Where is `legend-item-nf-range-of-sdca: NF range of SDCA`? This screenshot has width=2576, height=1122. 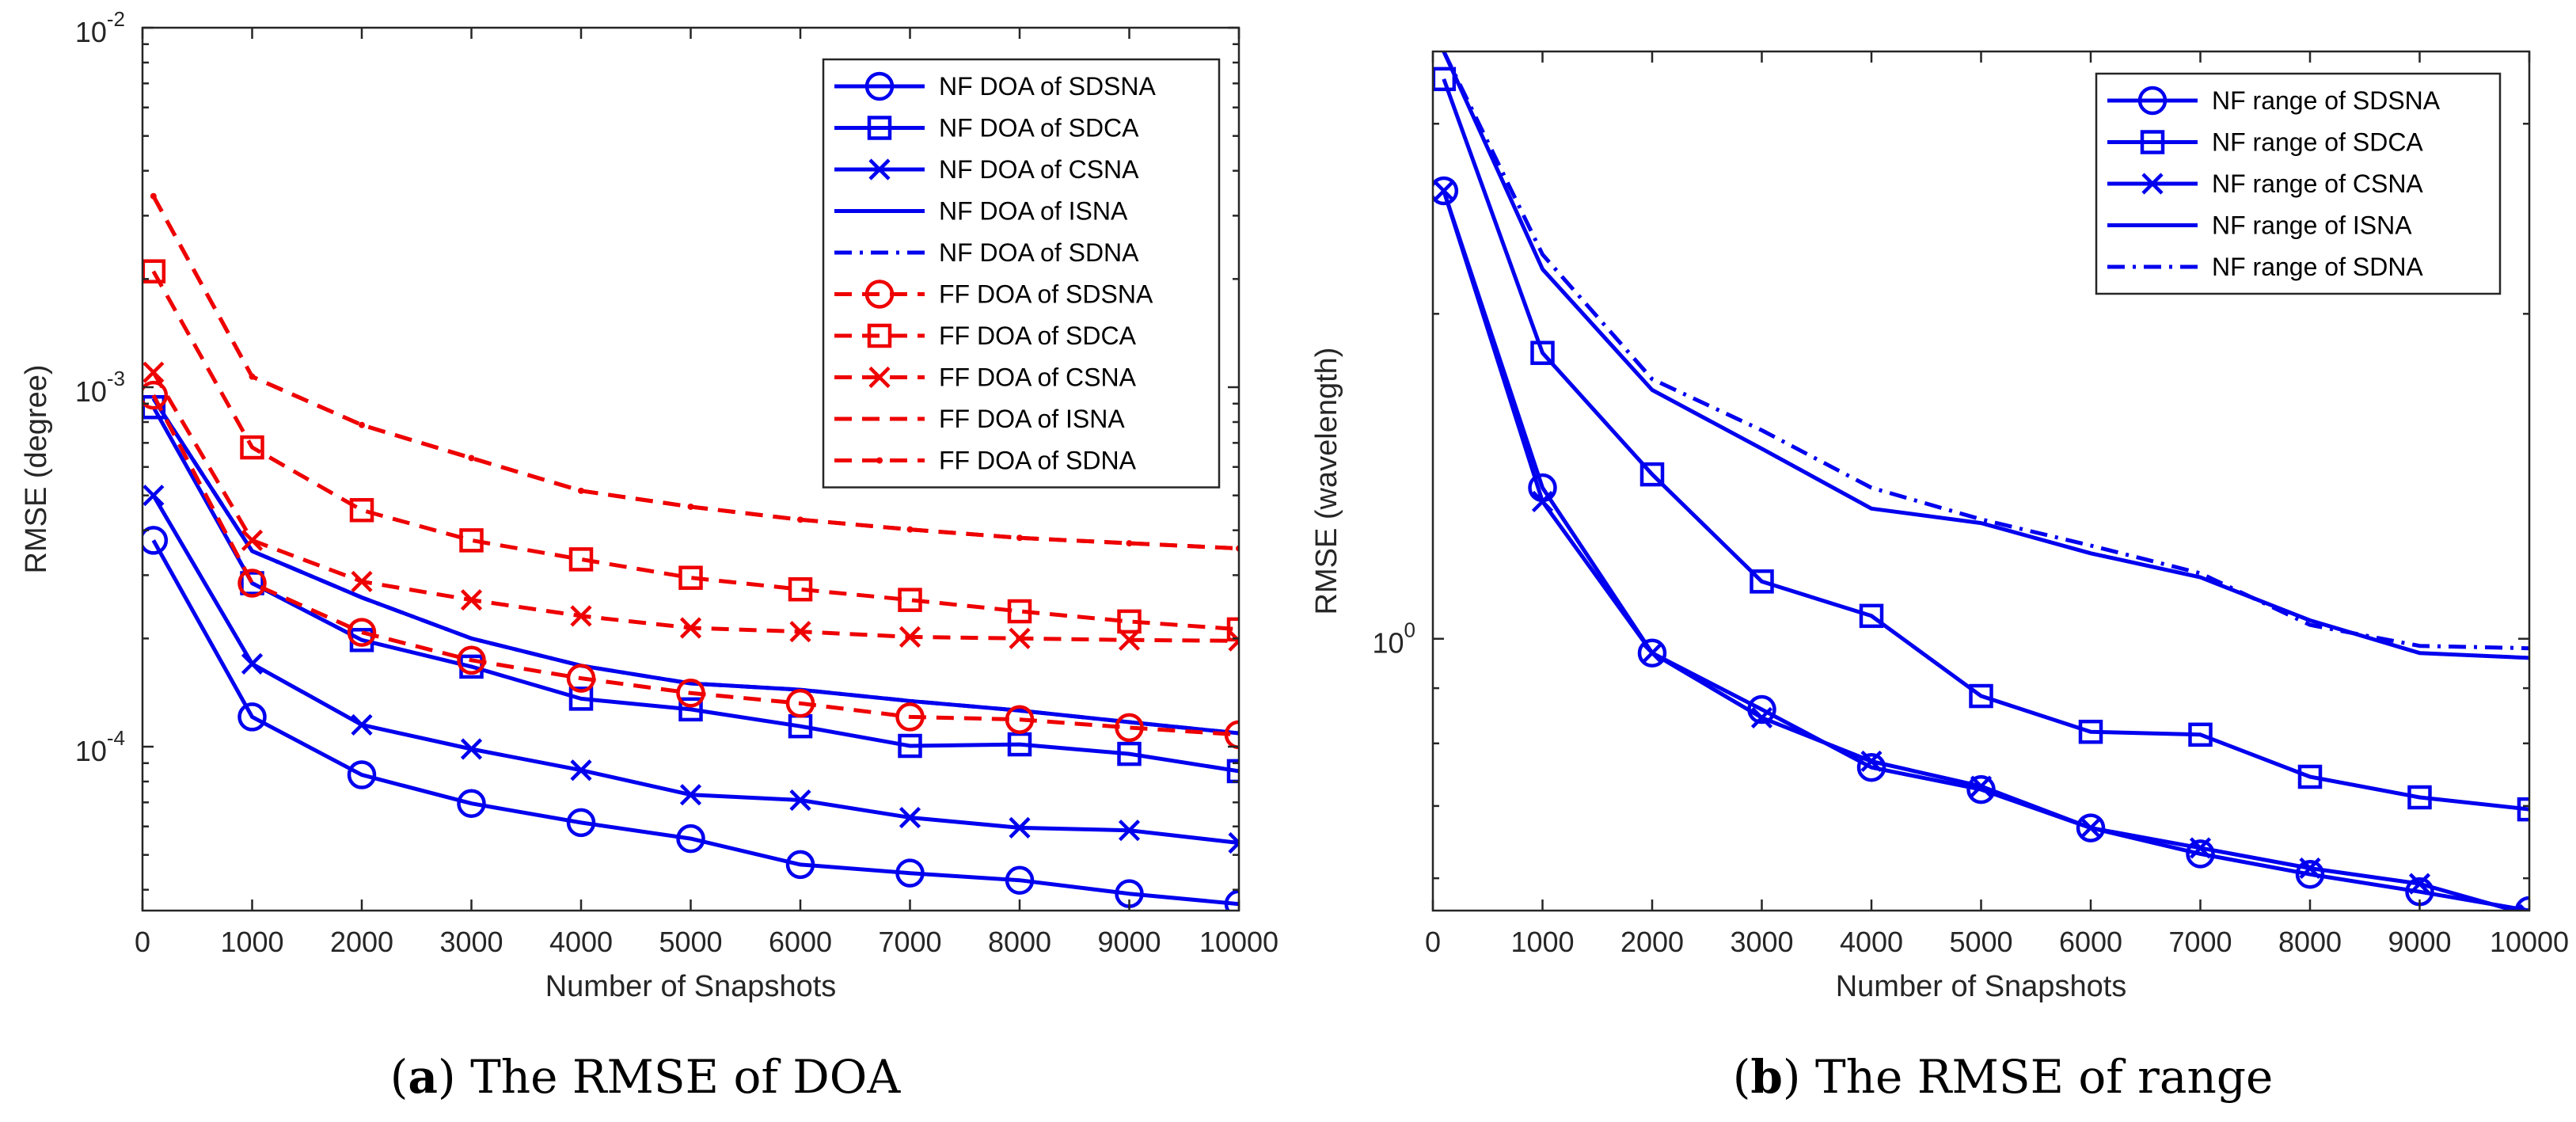 legend-item-nf-range-of-sdca: NF range of SDCA is located at coordinates (2265, 142).